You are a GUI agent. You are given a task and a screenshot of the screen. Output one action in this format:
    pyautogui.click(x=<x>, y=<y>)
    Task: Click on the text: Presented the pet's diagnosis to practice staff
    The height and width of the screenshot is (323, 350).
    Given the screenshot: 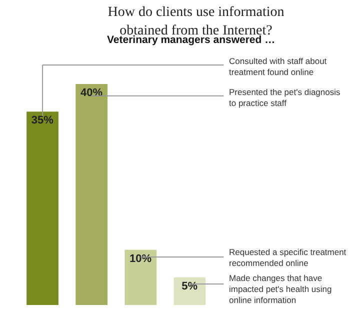 What is the action you would take?
    pyautogui.click(x=284, y=97)
    